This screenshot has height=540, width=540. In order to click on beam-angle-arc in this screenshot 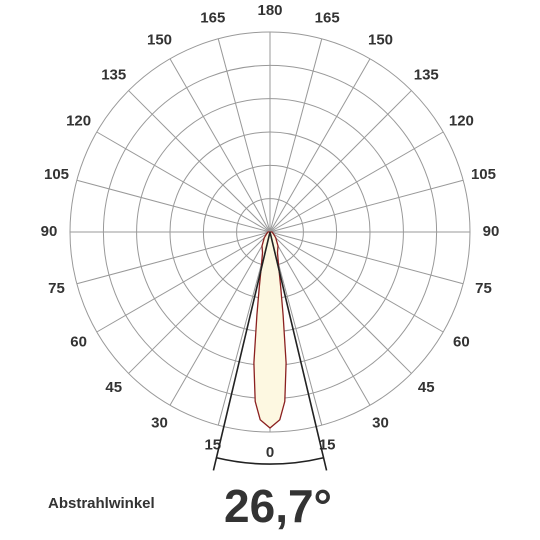, I will do `click(270, 460)`.